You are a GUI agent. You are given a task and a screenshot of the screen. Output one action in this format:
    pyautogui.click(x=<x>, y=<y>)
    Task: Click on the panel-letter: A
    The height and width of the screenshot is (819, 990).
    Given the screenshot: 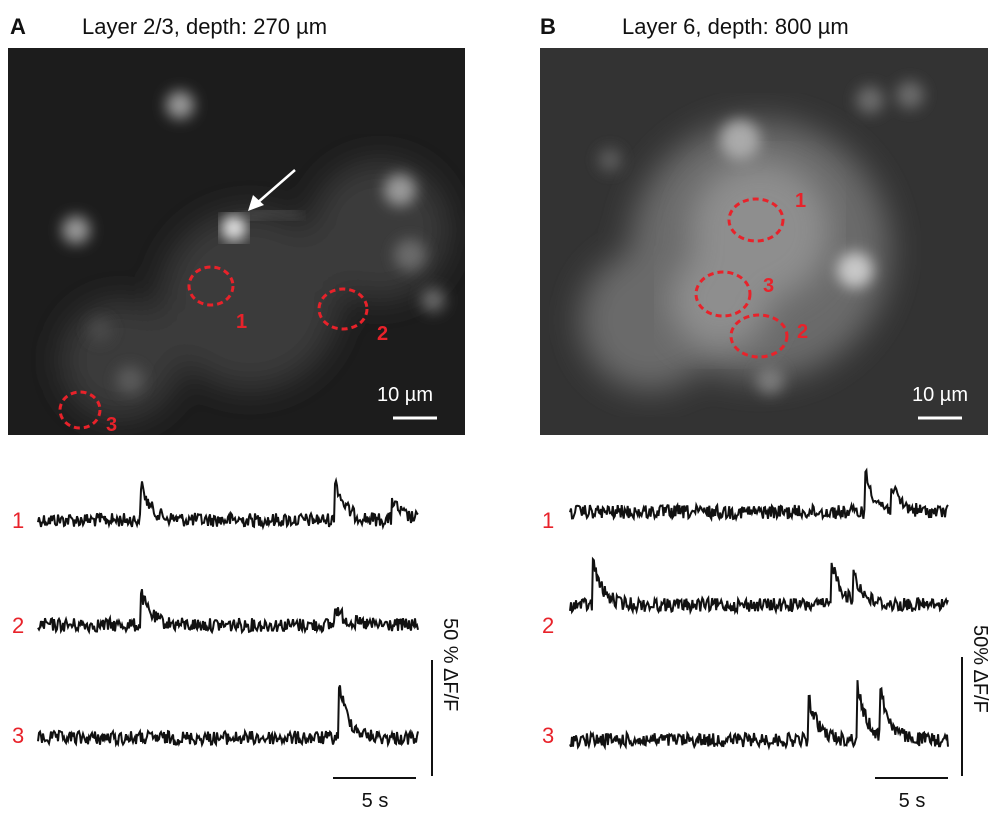 What is the action you would take?
    pyautogui.click(x=18, y=26)
    